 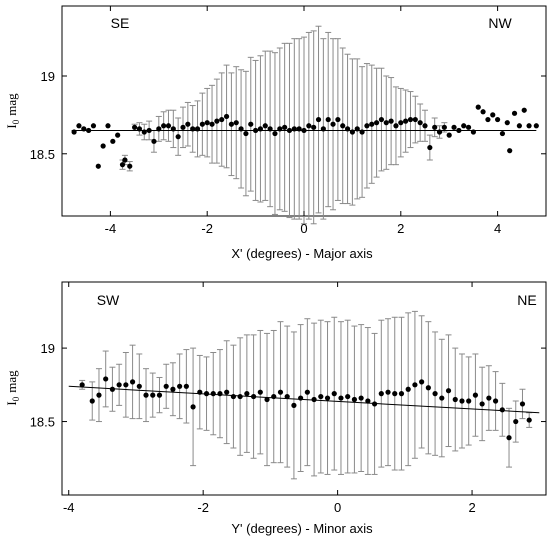 I want to click on x-axis-label: Y' (degrees) - Minor axis, so click(x=302, y=528).